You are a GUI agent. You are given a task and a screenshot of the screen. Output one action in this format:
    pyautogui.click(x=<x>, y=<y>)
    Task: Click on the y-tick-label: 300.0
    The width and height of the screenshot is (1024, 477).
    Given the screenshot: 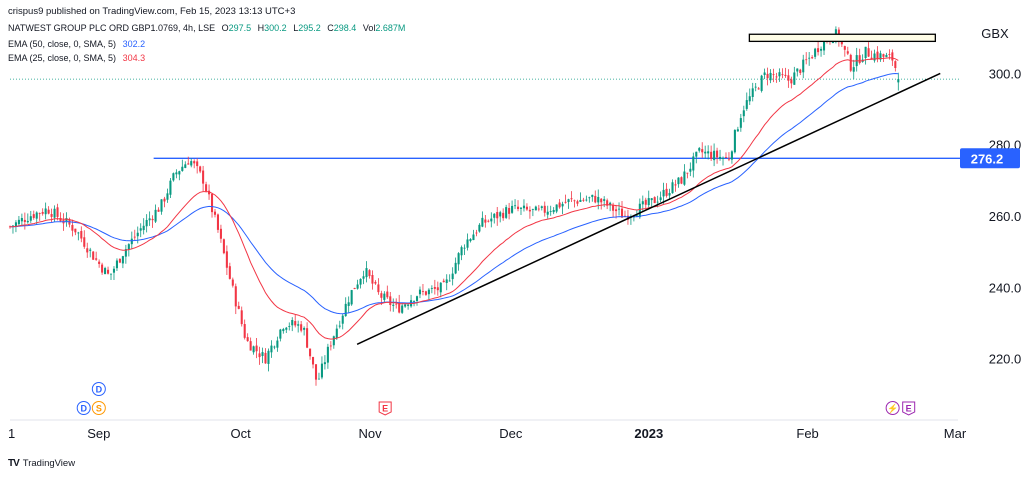 What is the action you would take?
    pyautogui.click(x=1005, y=73)
    